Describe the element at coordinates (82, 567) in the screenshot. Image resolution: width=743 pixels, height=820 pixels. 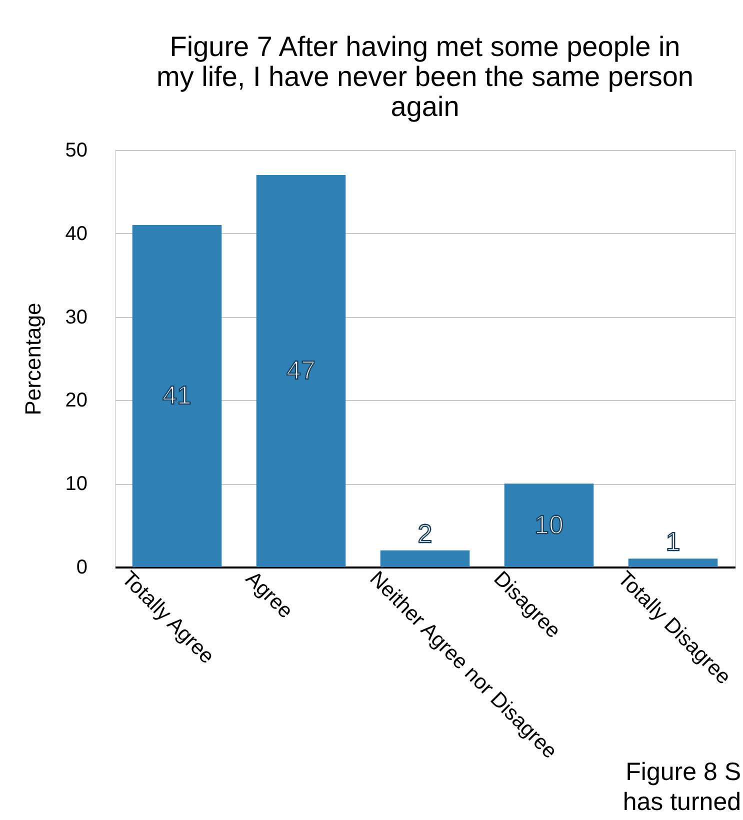
I see `y-tick-label: 0` at that location.